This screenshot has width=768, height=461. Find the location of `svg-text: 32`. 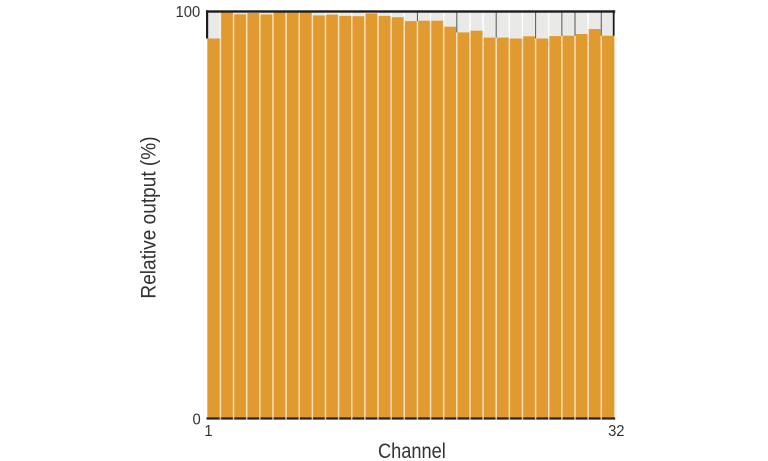

svg-text: 32 is located at coordinates (616, 431).